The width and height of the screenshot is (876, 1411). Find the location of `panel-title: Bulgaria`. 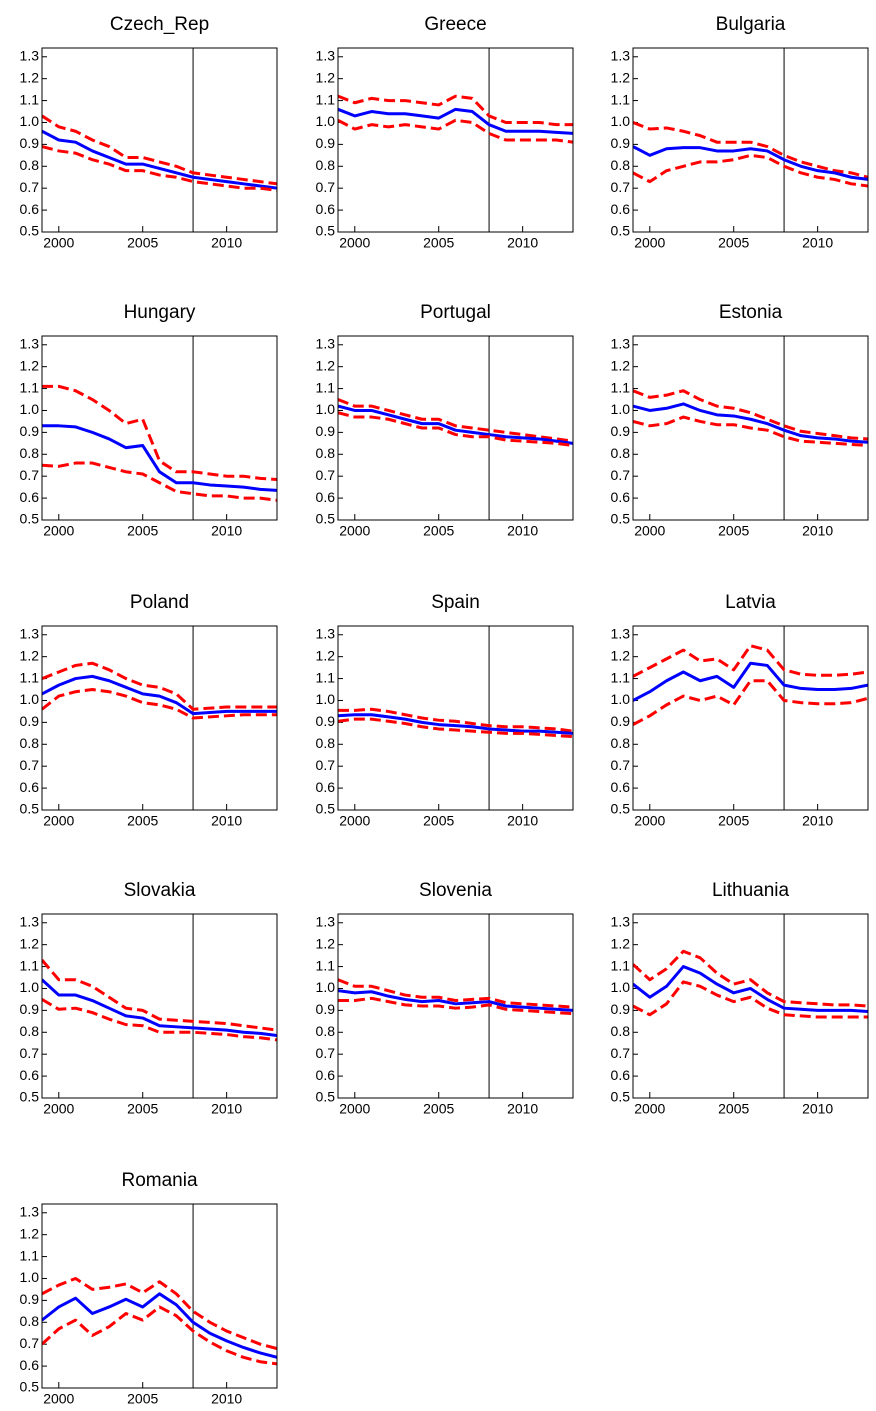

panel-title: Bulgaria is located at coordinates (751, 24).